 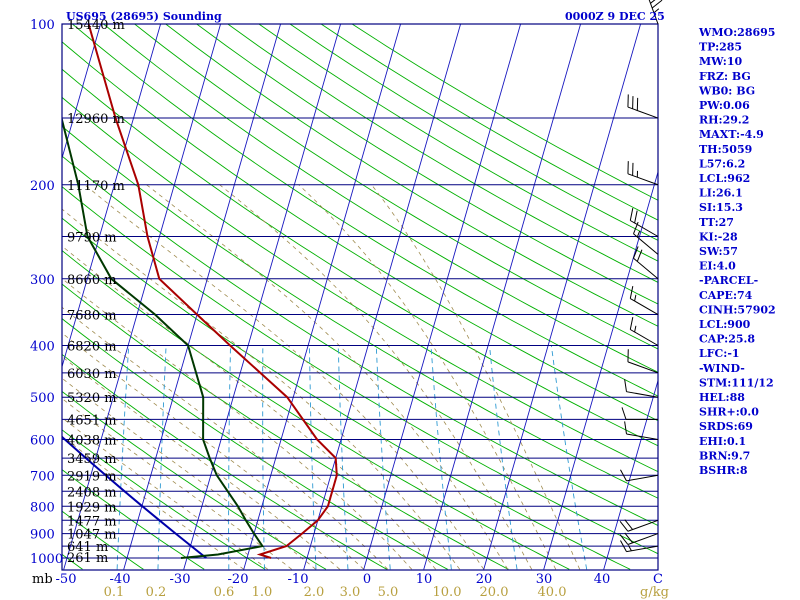 What do you see at coordinates (120, 579) in the screenshot?
I see `temperature-tick-label: -40` at bounding box center [120, 579].